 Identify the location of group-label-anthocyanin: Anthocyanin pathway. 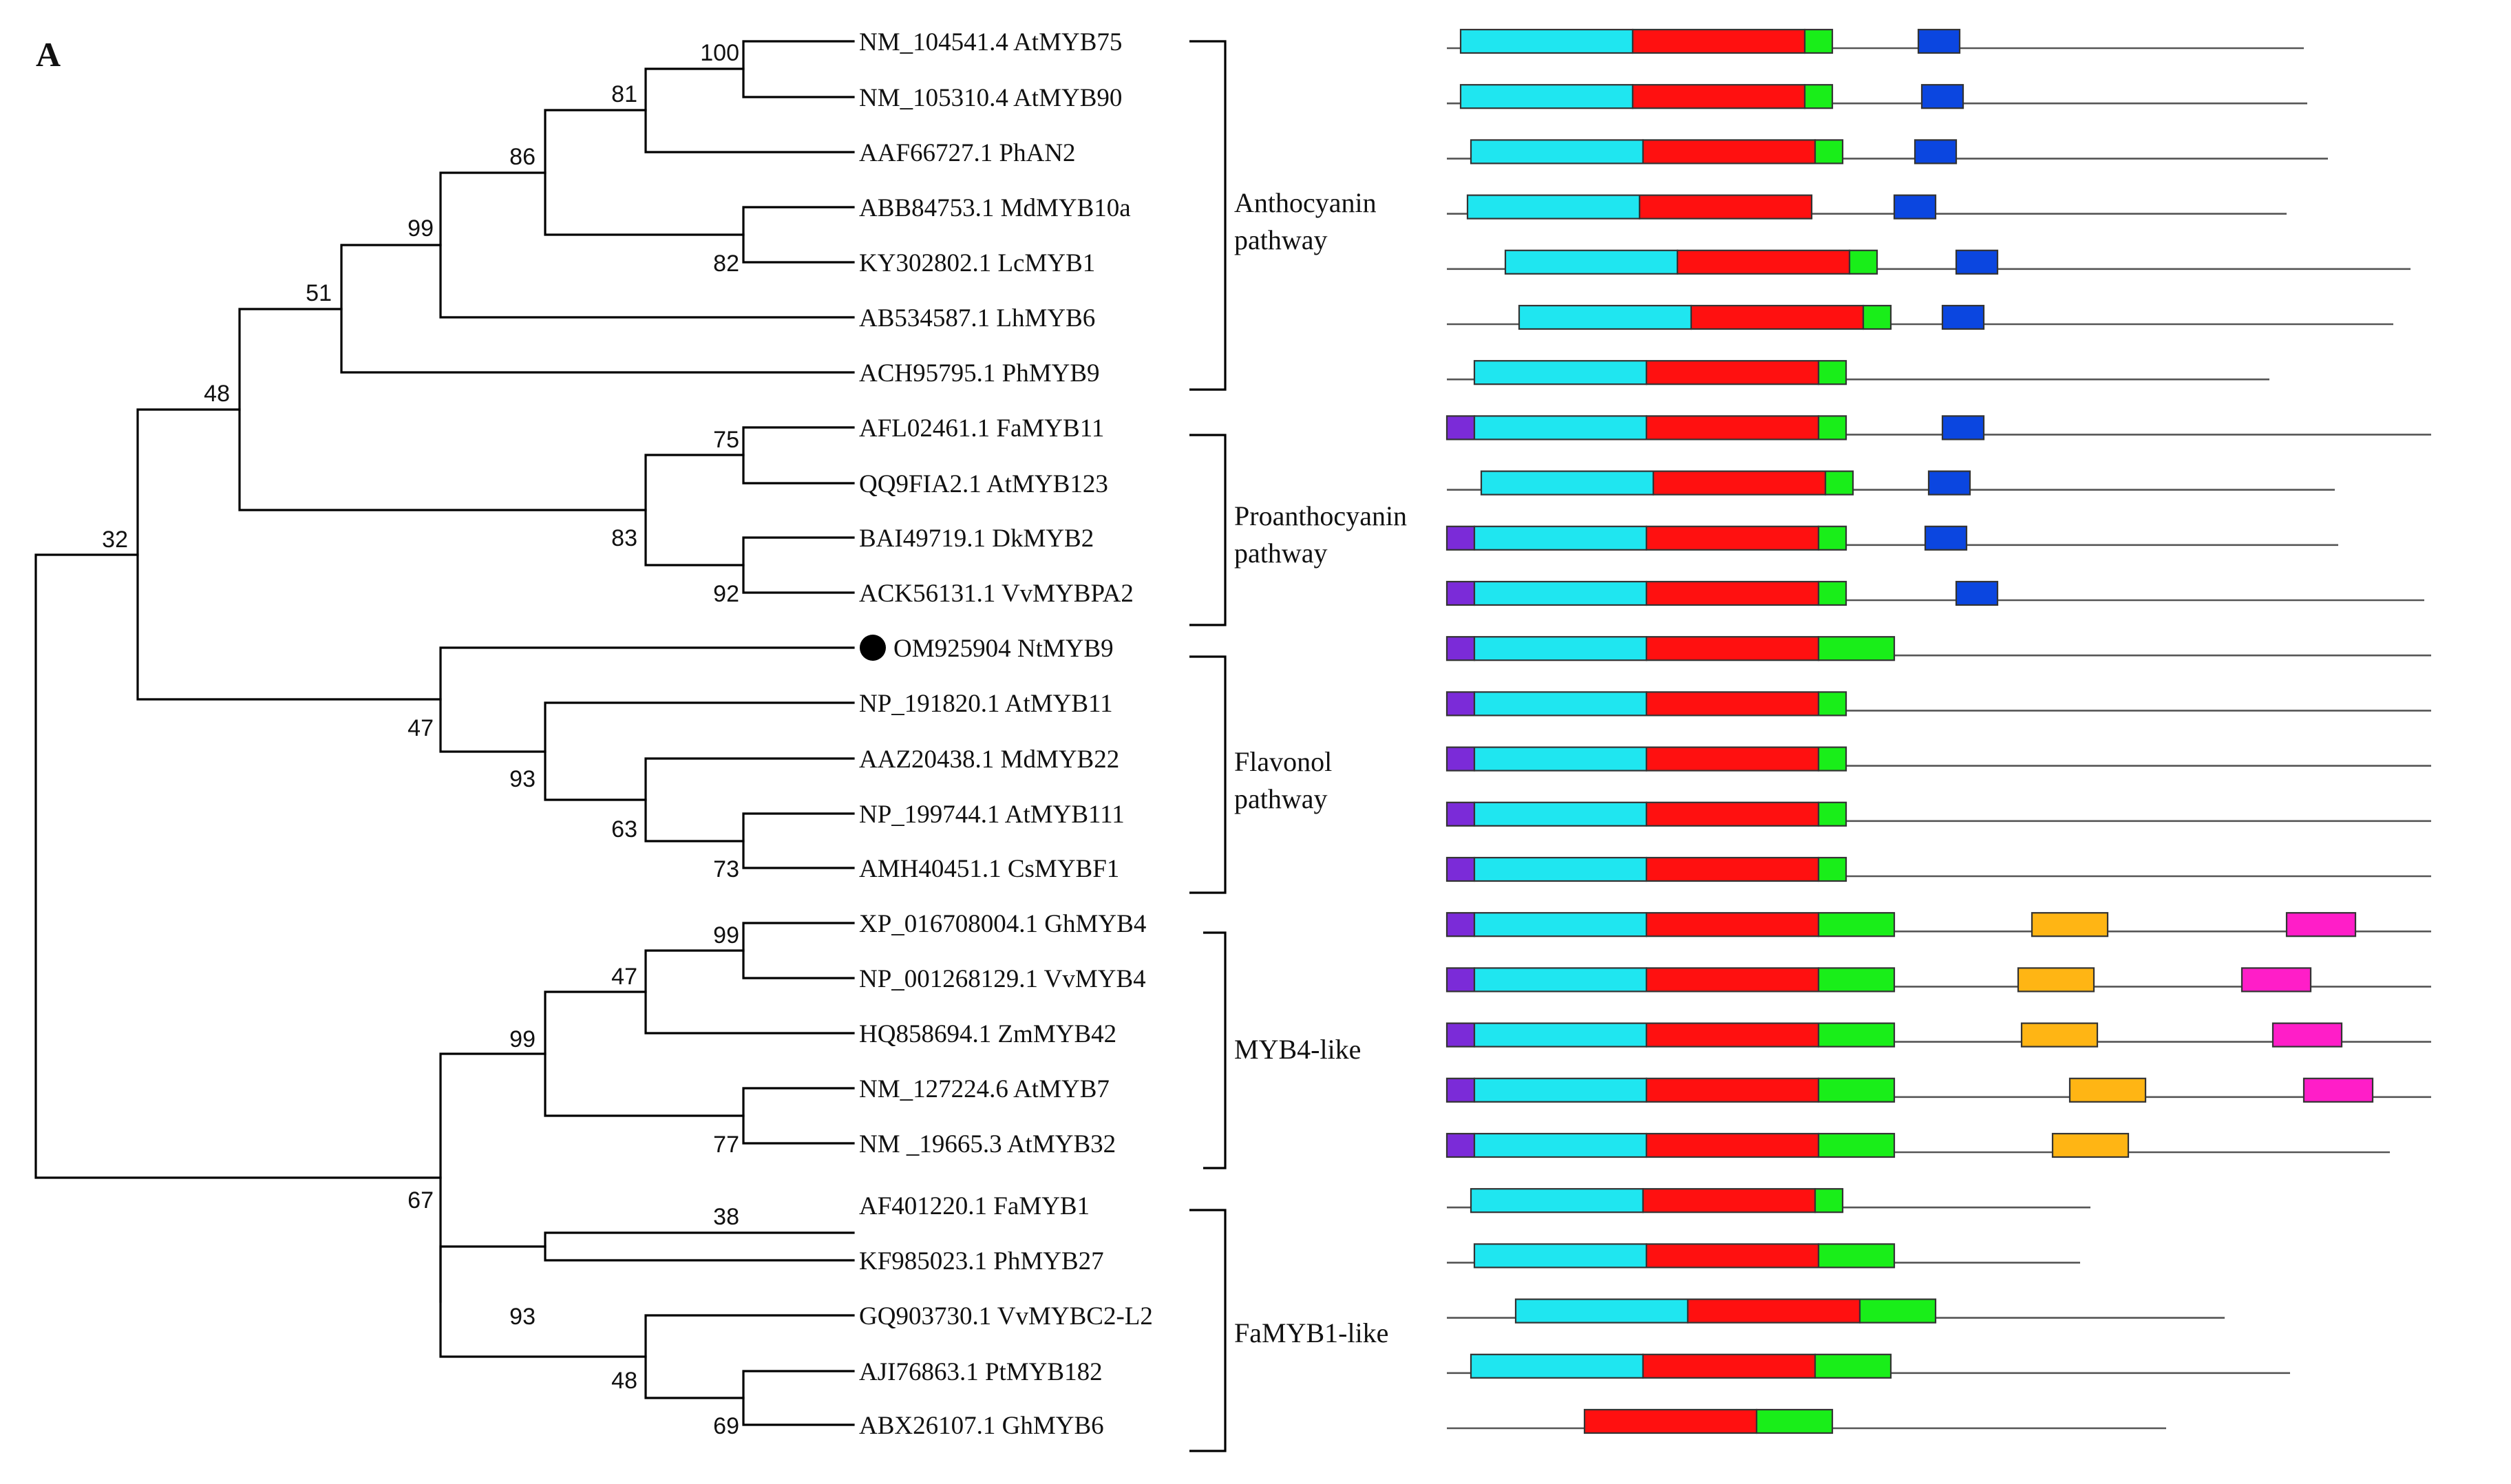
(1309, 221).